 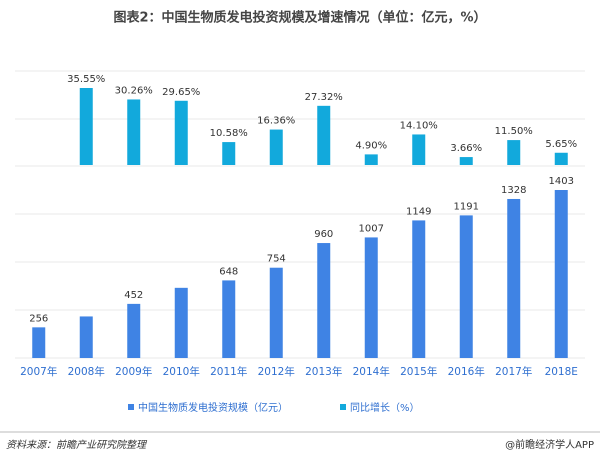 What do you see at coordinates (299, 18) in the screenshot?
I see `chart-title: 图表2：中国生物质发电投资规模及增速情况（单位：亿元，%）` at bounding box center [299, 18].